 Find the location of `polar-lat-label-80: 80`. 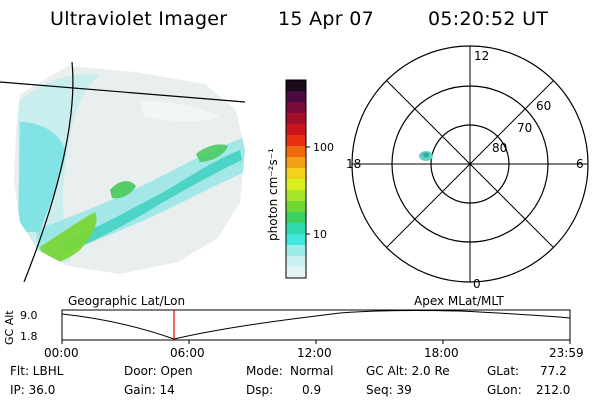

polar-lat-label-80: 80 is located at coordinates (499, 148).